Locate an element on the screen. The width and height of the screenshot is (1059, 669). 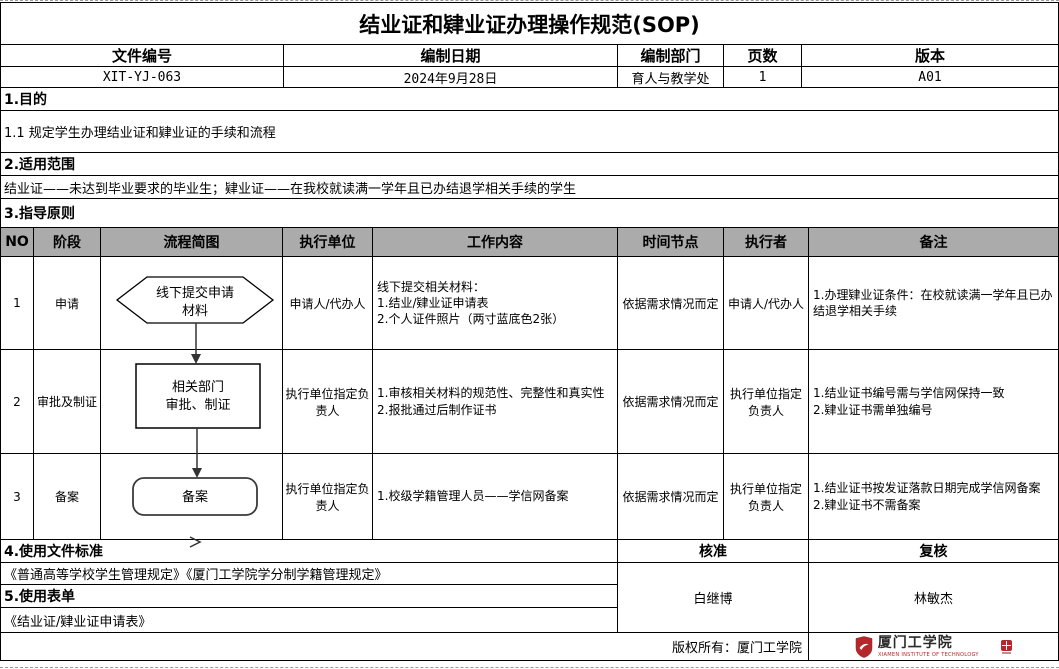
row2-no: 2 is located at coordinates (17, 401).